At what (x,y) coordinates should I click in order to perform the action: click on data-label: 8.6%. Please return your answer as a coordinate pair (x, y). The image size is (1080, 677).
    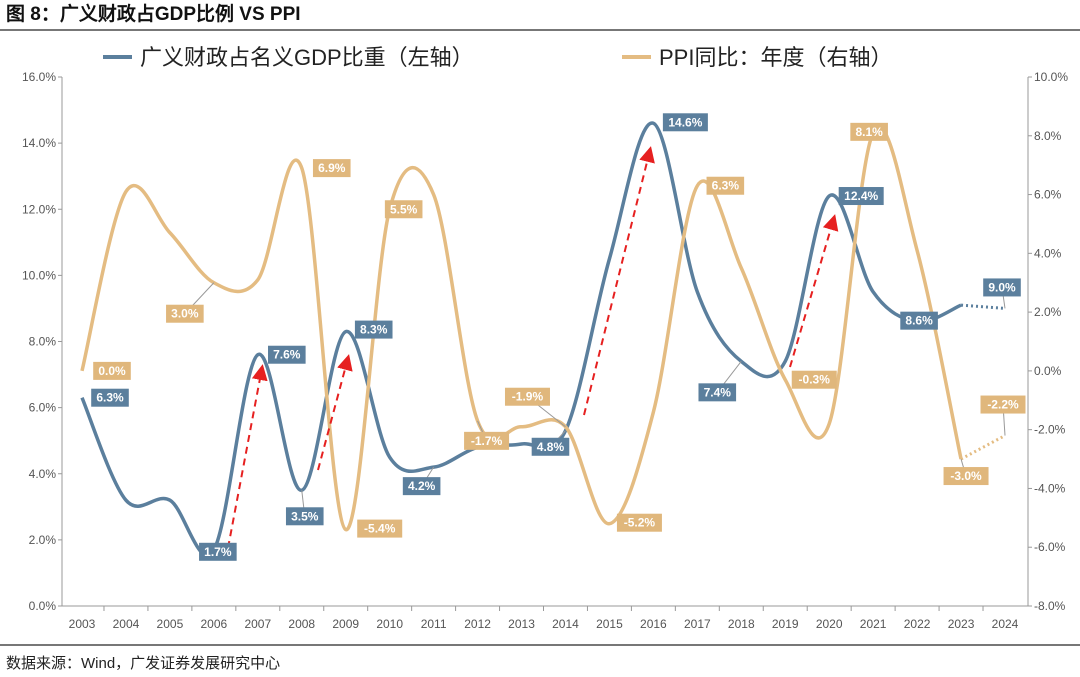
    Looking at the image, I should click on (919, 321).